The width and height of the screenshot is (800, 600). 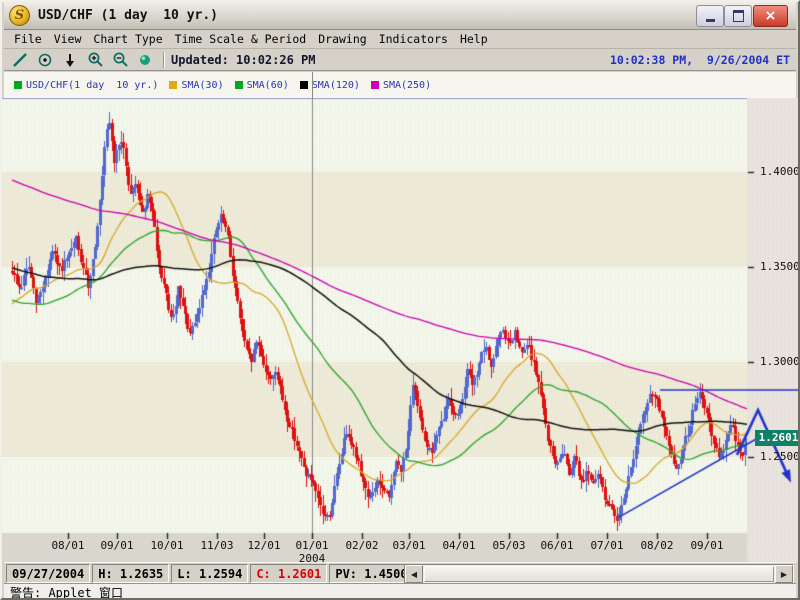 I want to click on arrow-down-icon, so click(x=70, y=60).